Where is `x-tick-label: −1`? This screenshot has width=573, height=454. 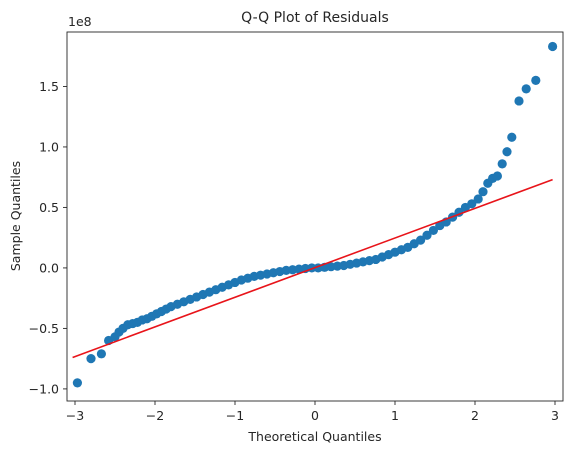 x-tick-label: −1 is located at coordinates (235, 415).